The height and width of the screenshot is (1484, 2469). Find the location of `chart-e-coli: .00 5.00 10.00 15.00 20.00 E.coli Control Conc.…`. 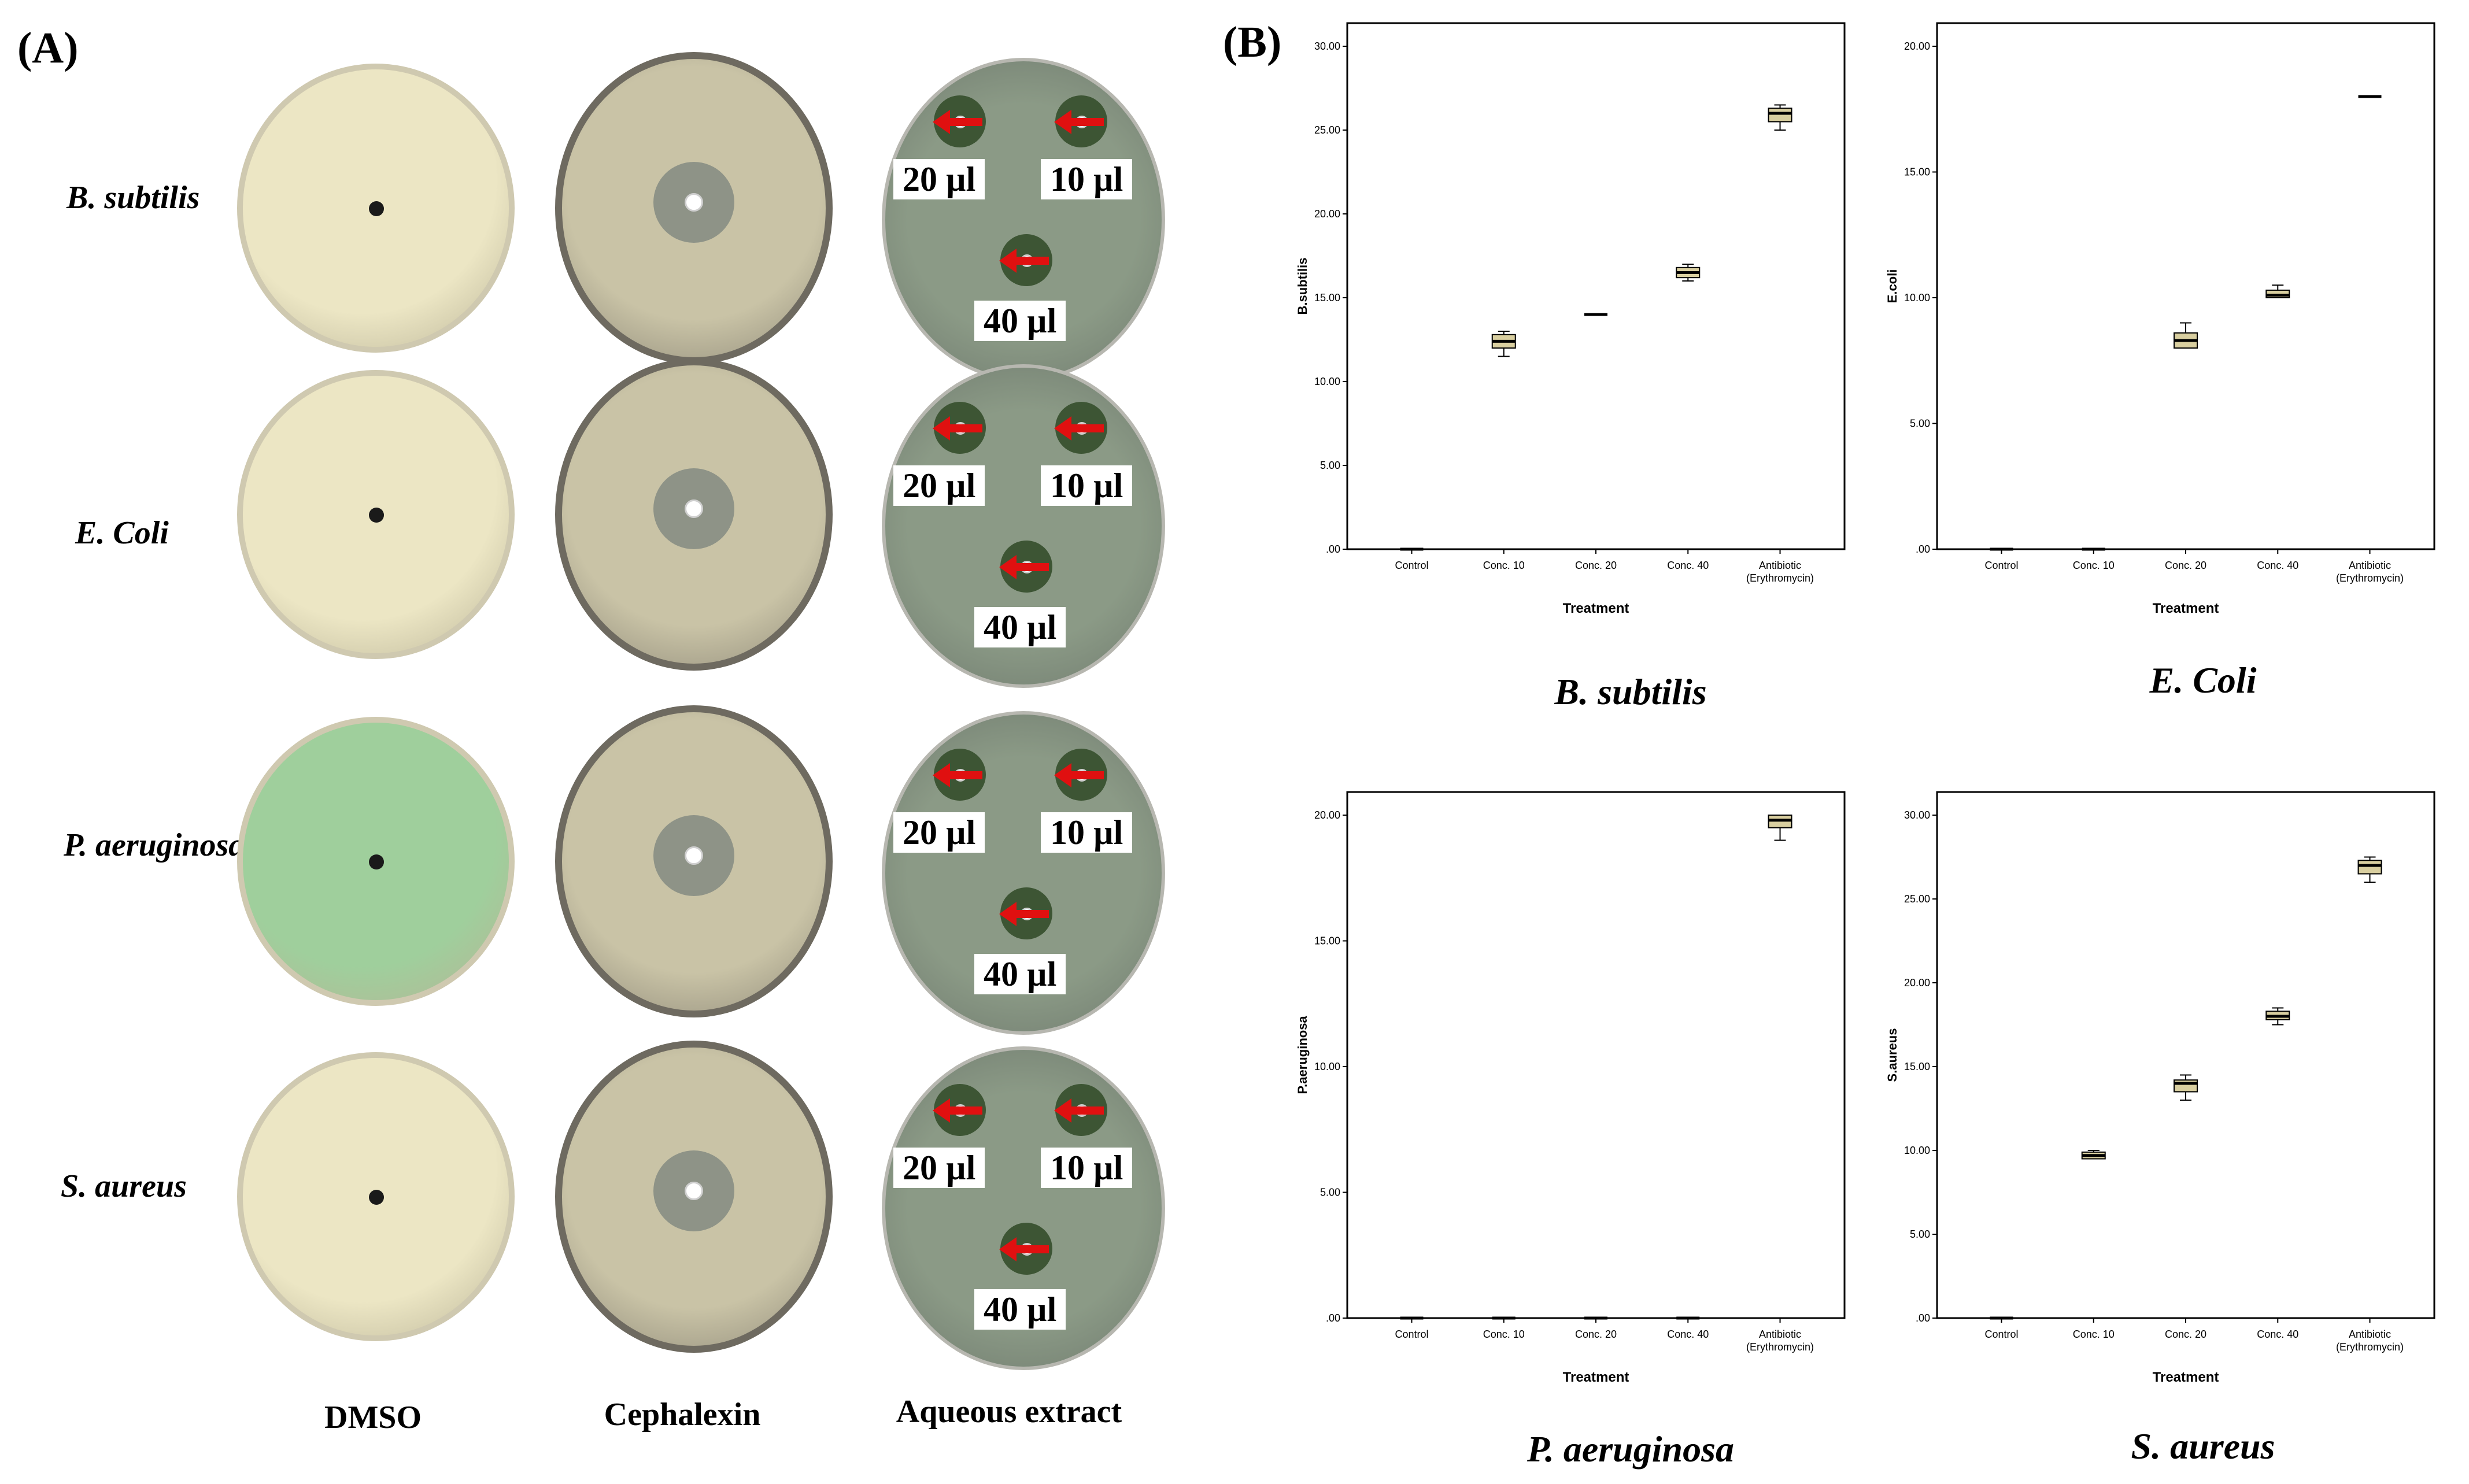

chart-e-coli: .00 5.00 10.00 15.00 20.00 E.coli Control Conc.… is located at coordinates (2174, 325).